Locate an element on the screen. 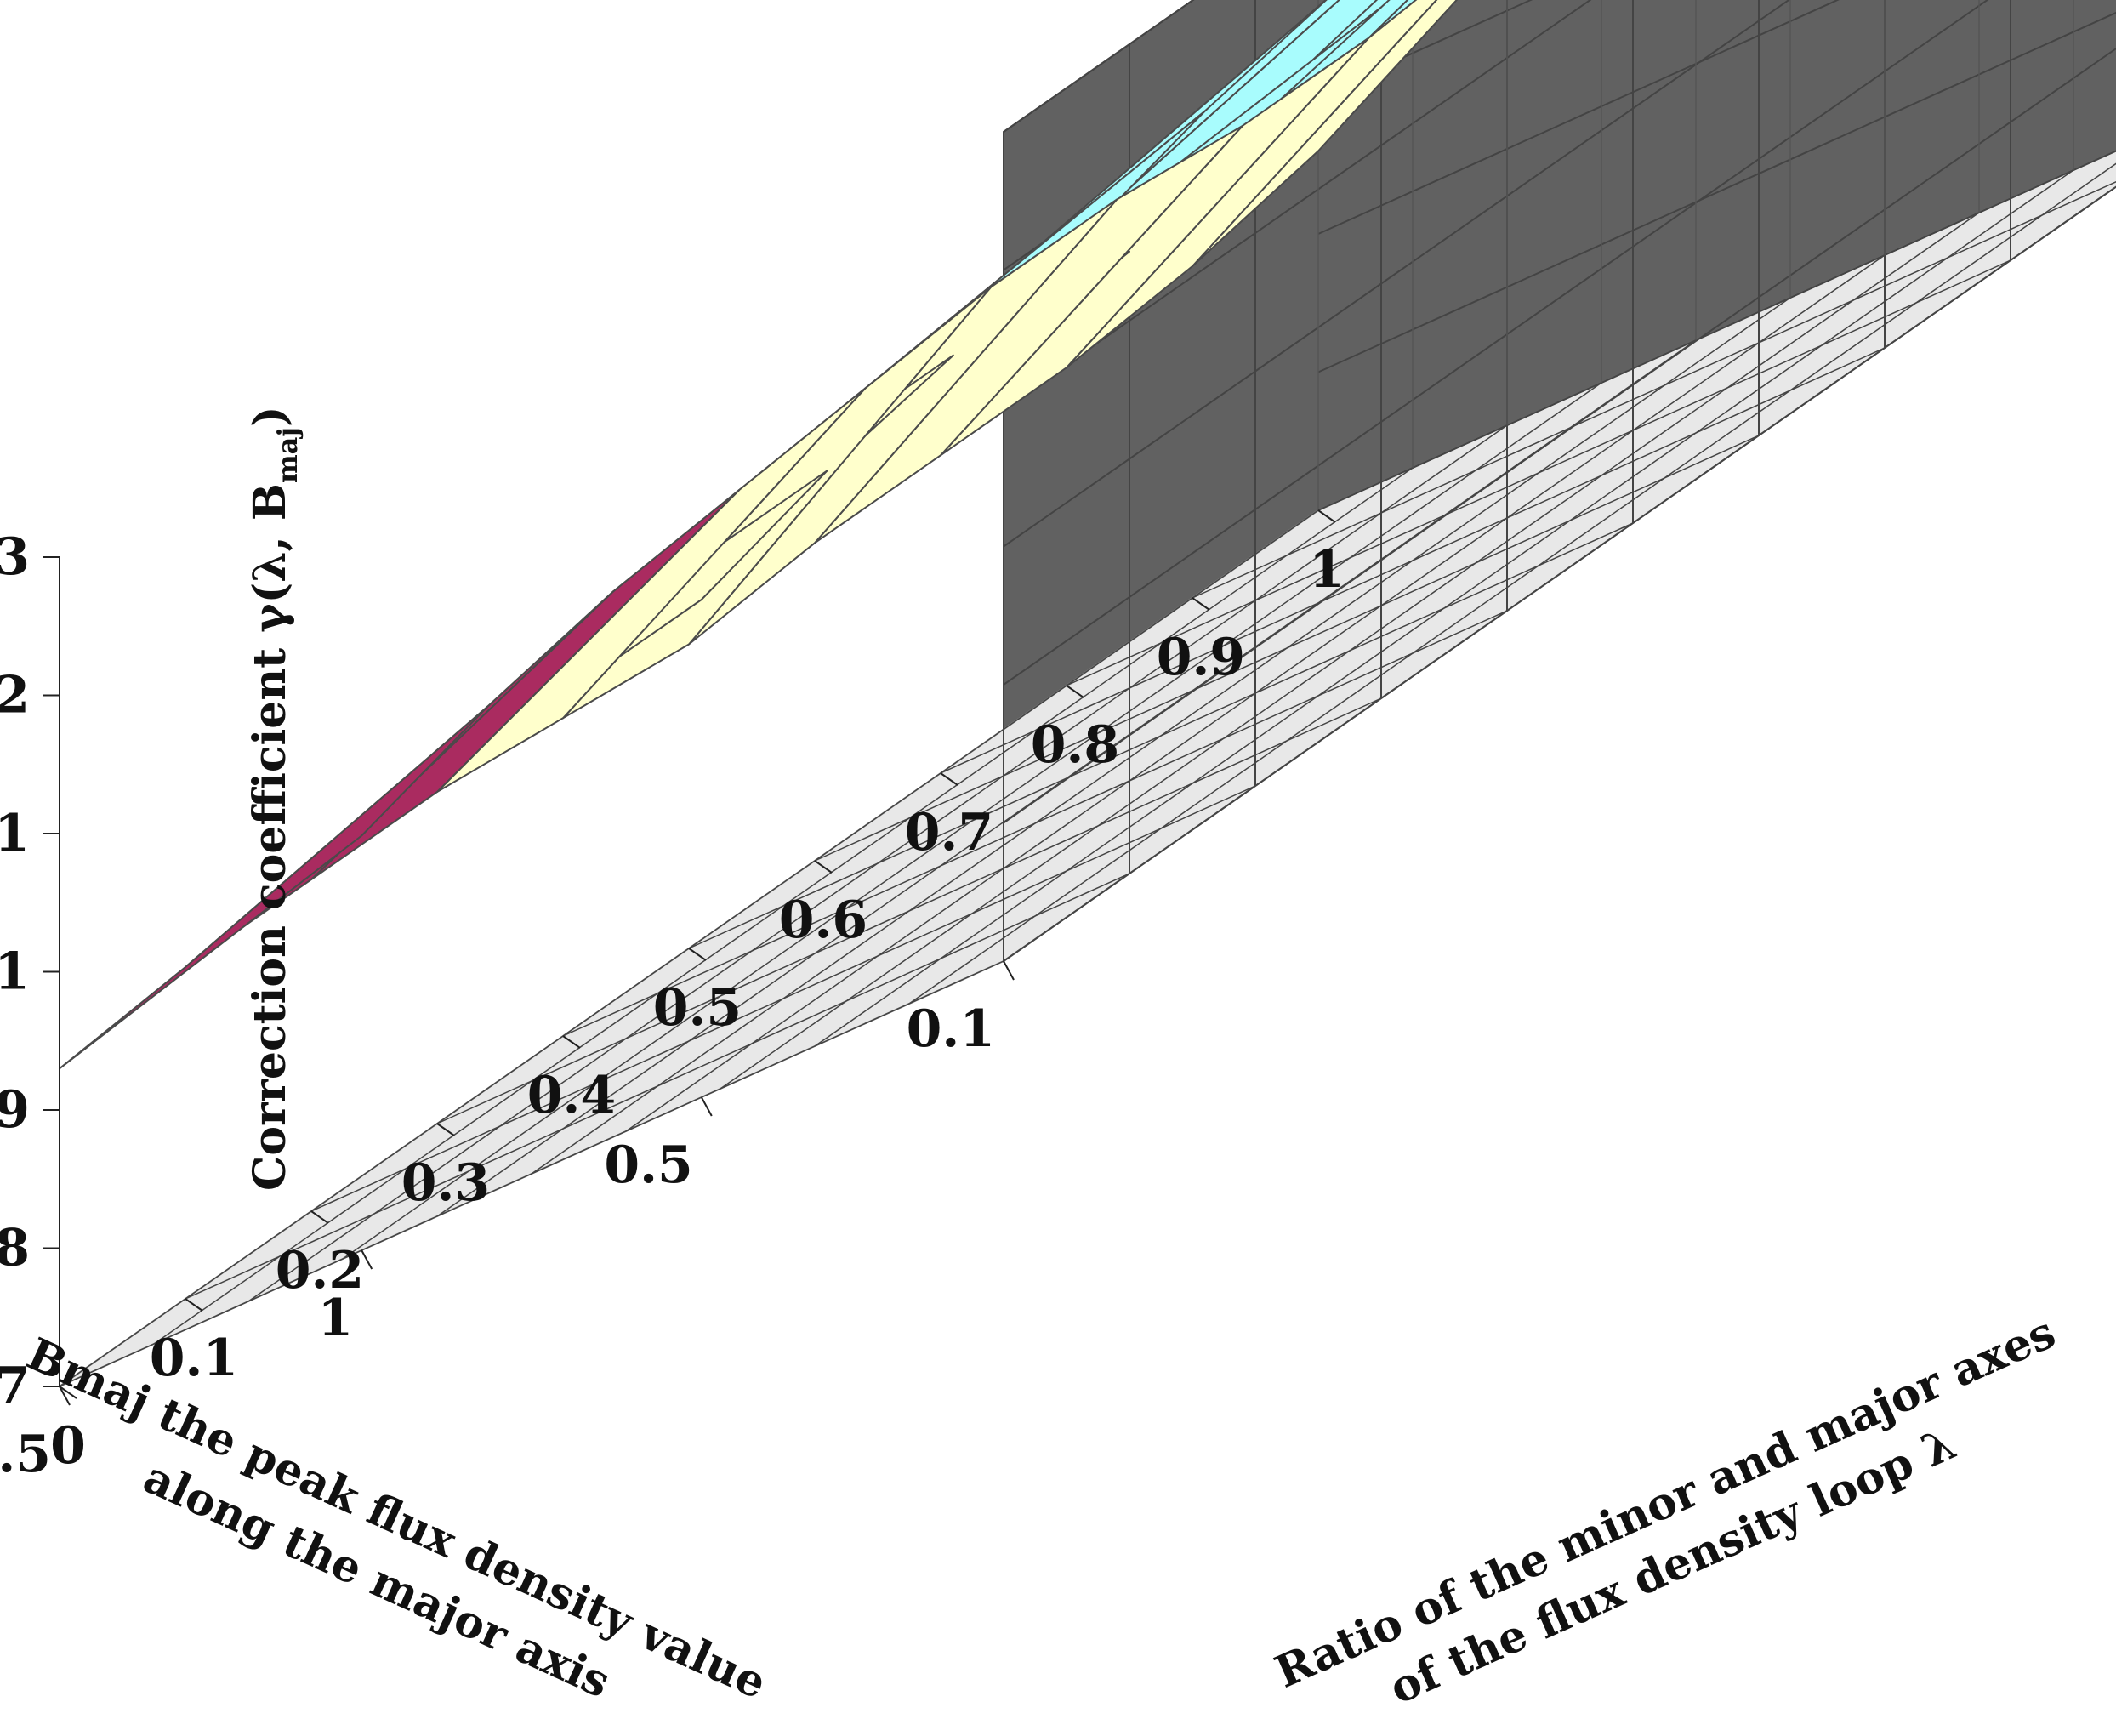 The height and width of the screenshot is (1736, 2116). y-tick-label: 0.1 is located at coordinates (194, 1358).